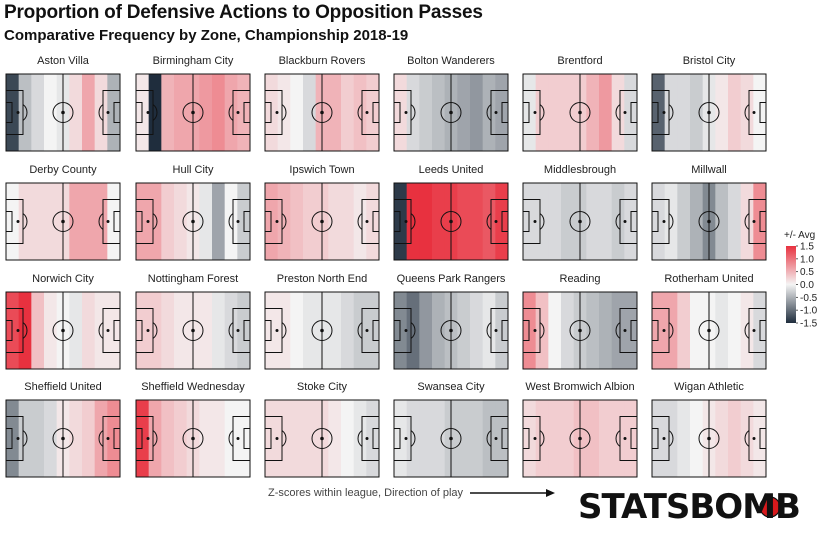  I want to click on team-name-sheffield-wednesday: Sheffield Wednesday, so click(193, 387).